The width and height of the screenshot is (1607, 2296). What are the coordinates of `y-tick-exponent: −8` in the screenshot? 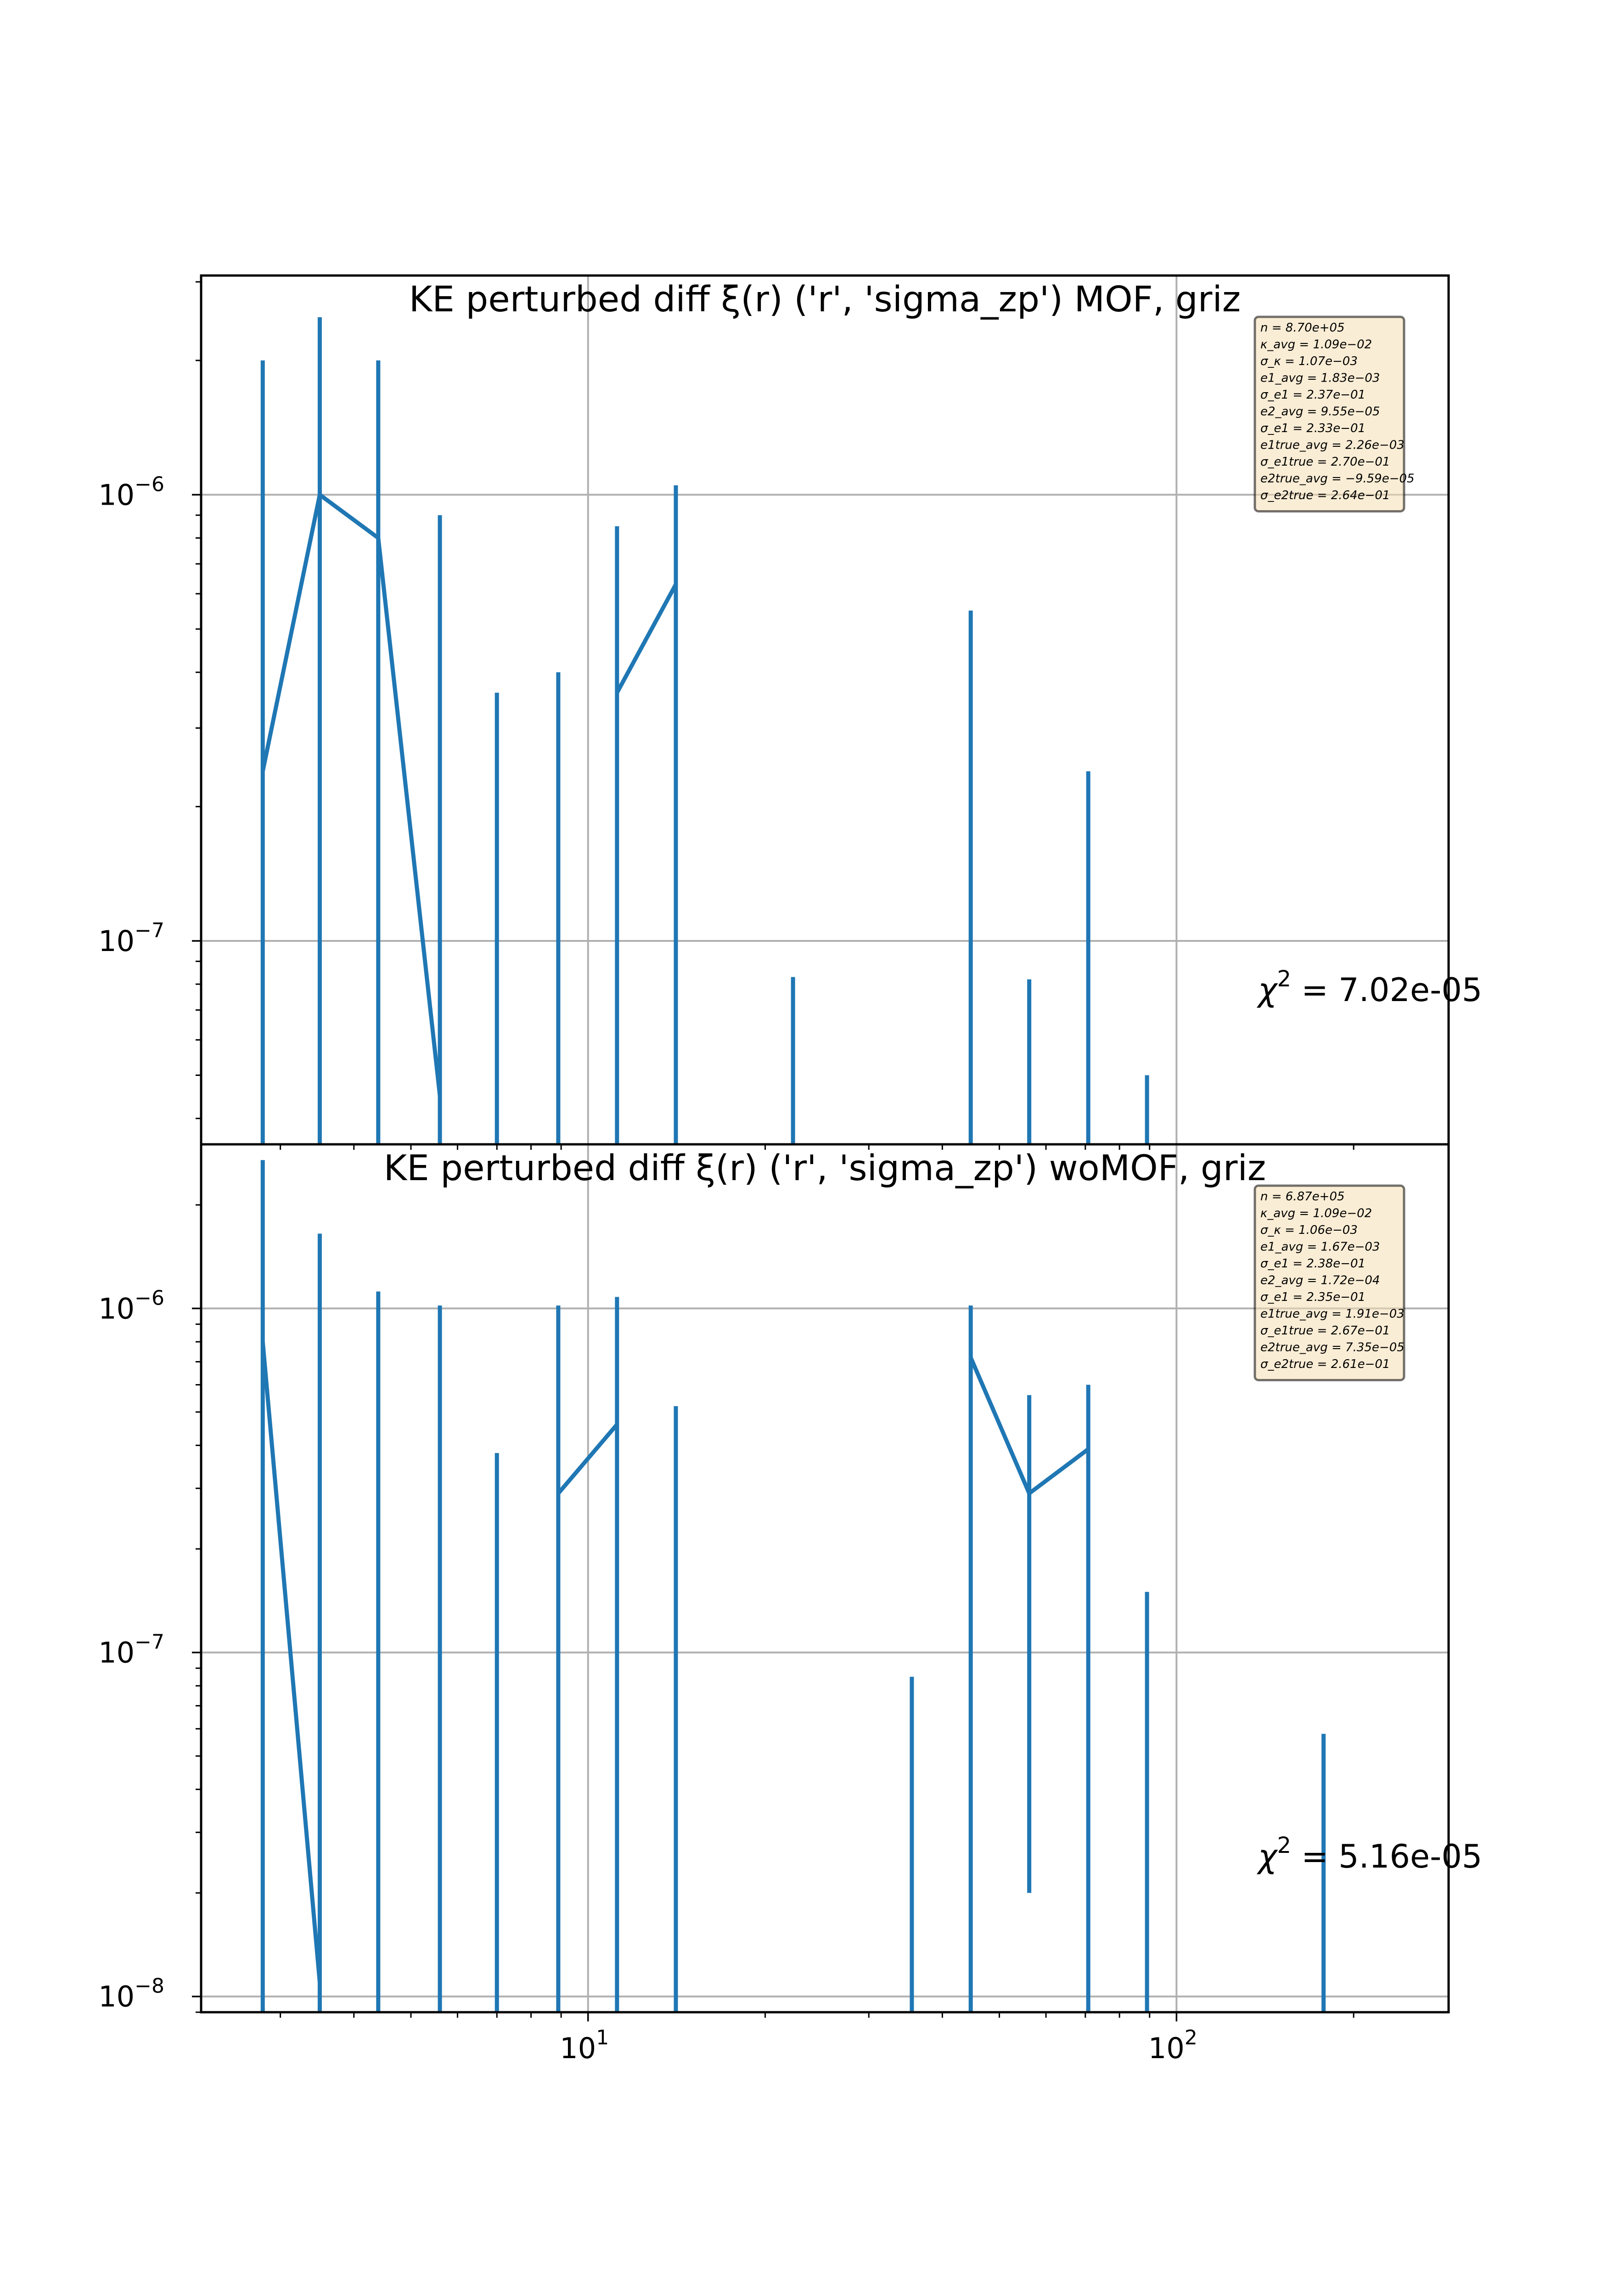 It's located at (149, 1986).